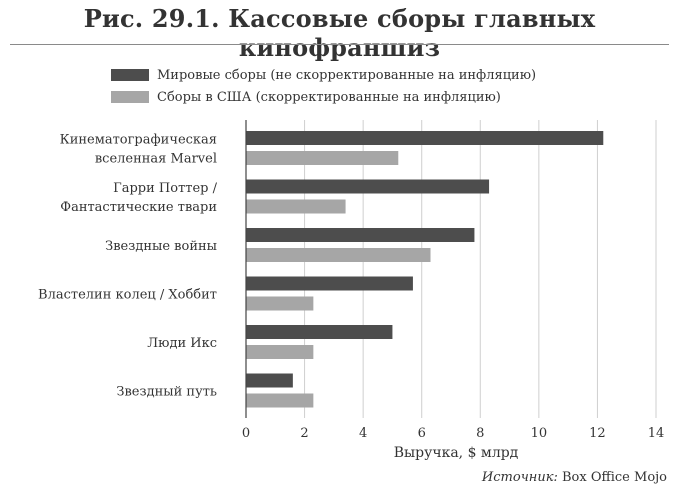  What do you see at coordinates (363, 433) in the screenshot?
I see `x-tick-label-2: 4` at bounding box center [363, 433].